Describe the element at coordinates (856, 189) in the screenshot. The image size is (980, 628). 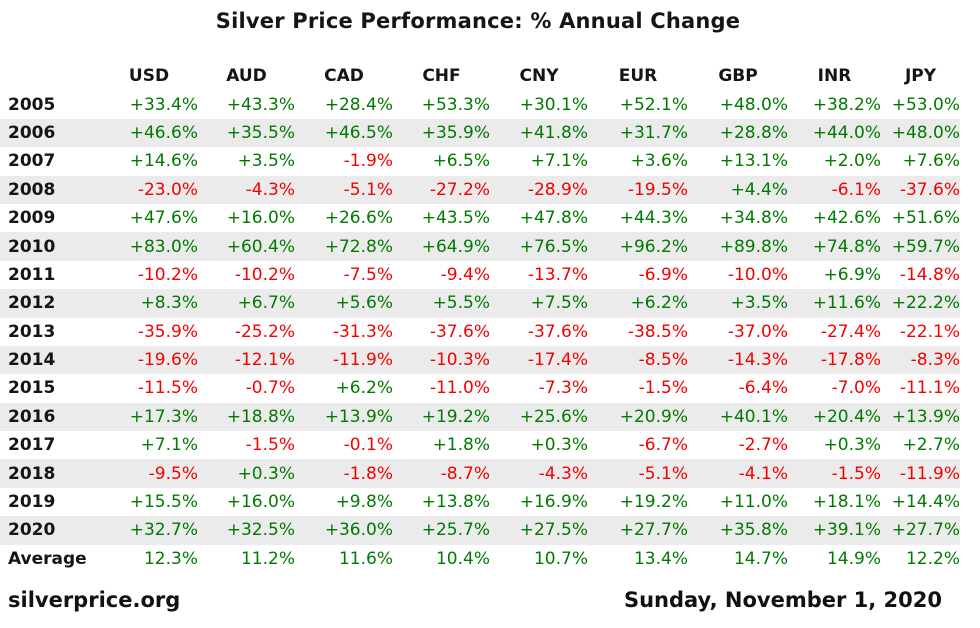
I see `value-cell: -6.1%` at that location.